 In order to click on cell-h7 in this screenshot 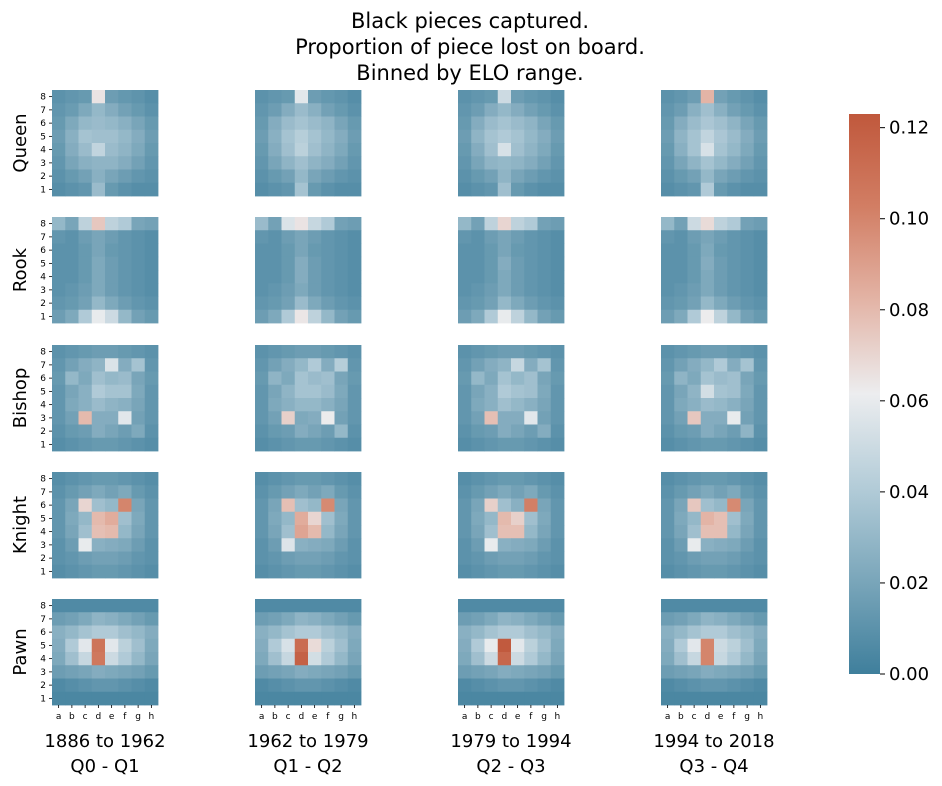, I will do `click(354, 237)`.